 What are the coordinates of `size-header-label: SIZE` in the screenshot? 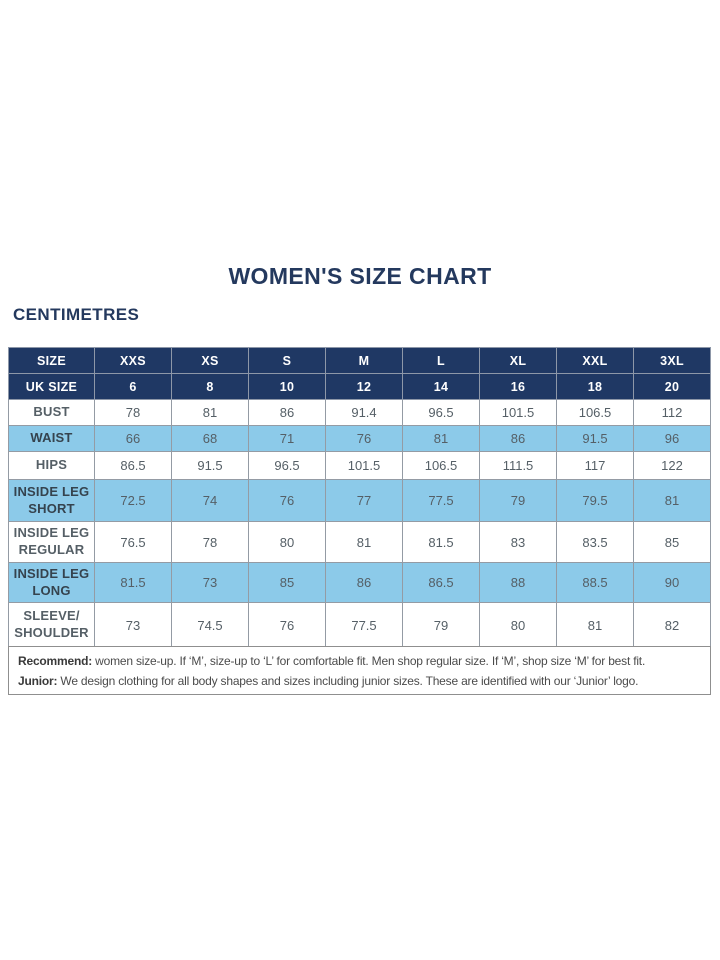 It's located at (51, 360).